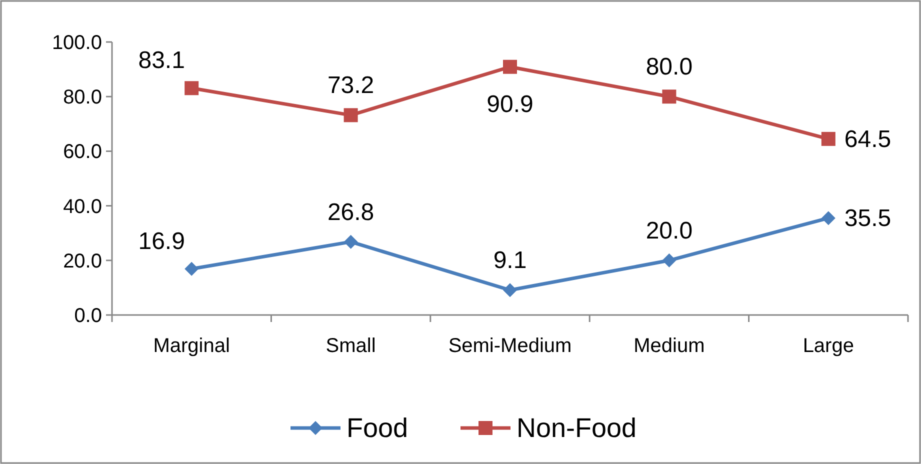 The image size is (921, 464). Describe the element at coordinates (868, 218) in the screenshot. I see `data-label: 35.5` at that location.